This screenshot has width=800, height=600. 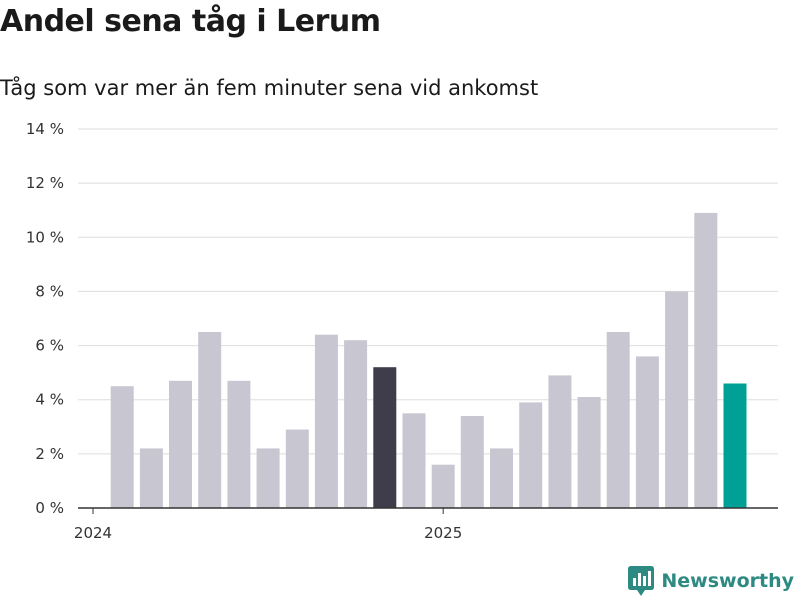 I want to click on y-tick-label: 14 %, so click(x=45, y=129).